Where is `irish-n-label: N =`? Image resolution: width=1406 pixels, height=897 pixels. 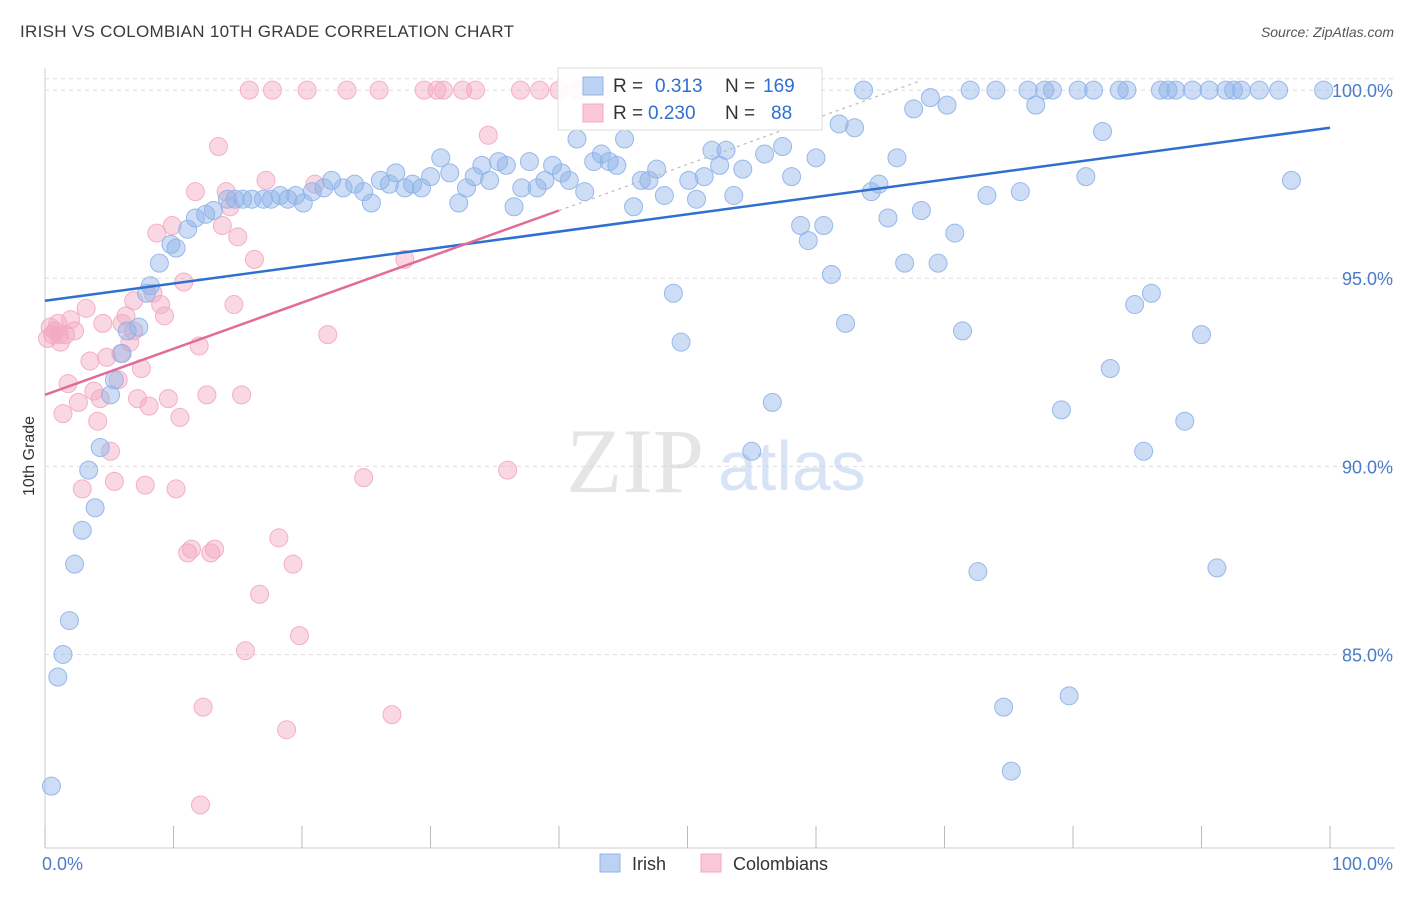 irish-n-label: N = is located at coordinates (740, 86).